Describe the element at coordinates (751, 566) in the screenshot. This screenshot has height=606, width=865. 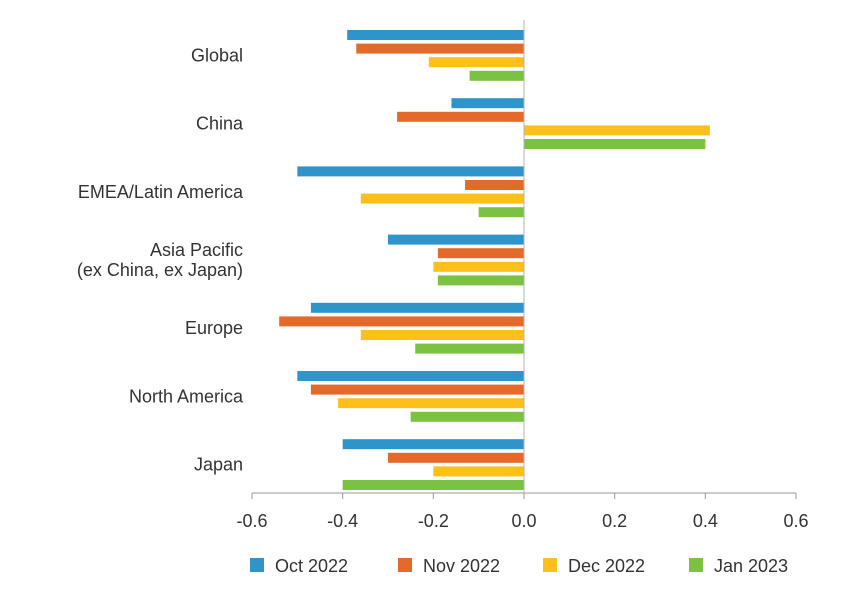
I see `legend-label-3: Jan 2023` at that location.